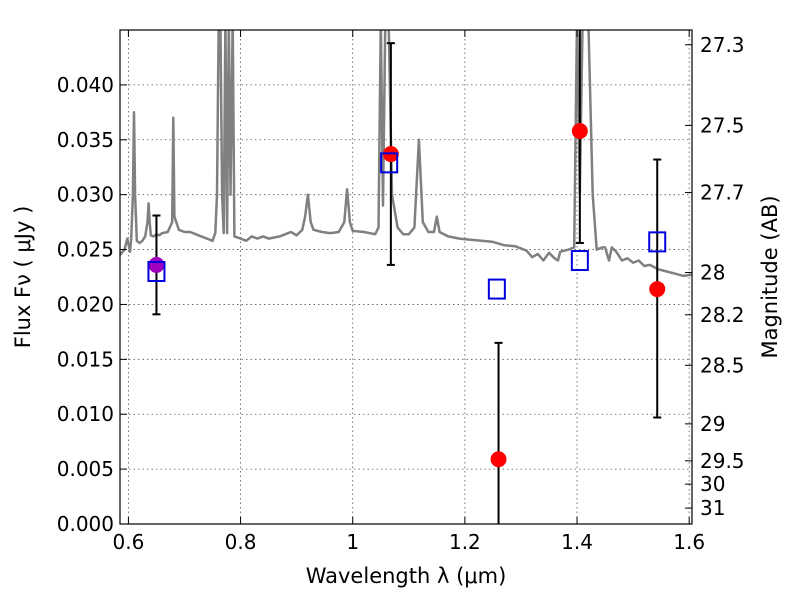 The width and height of the screenshot is (800, 600). Describe the element at coordinates (712, 508) in the screenshot. I see `y2-tick-label: 31` at that location.